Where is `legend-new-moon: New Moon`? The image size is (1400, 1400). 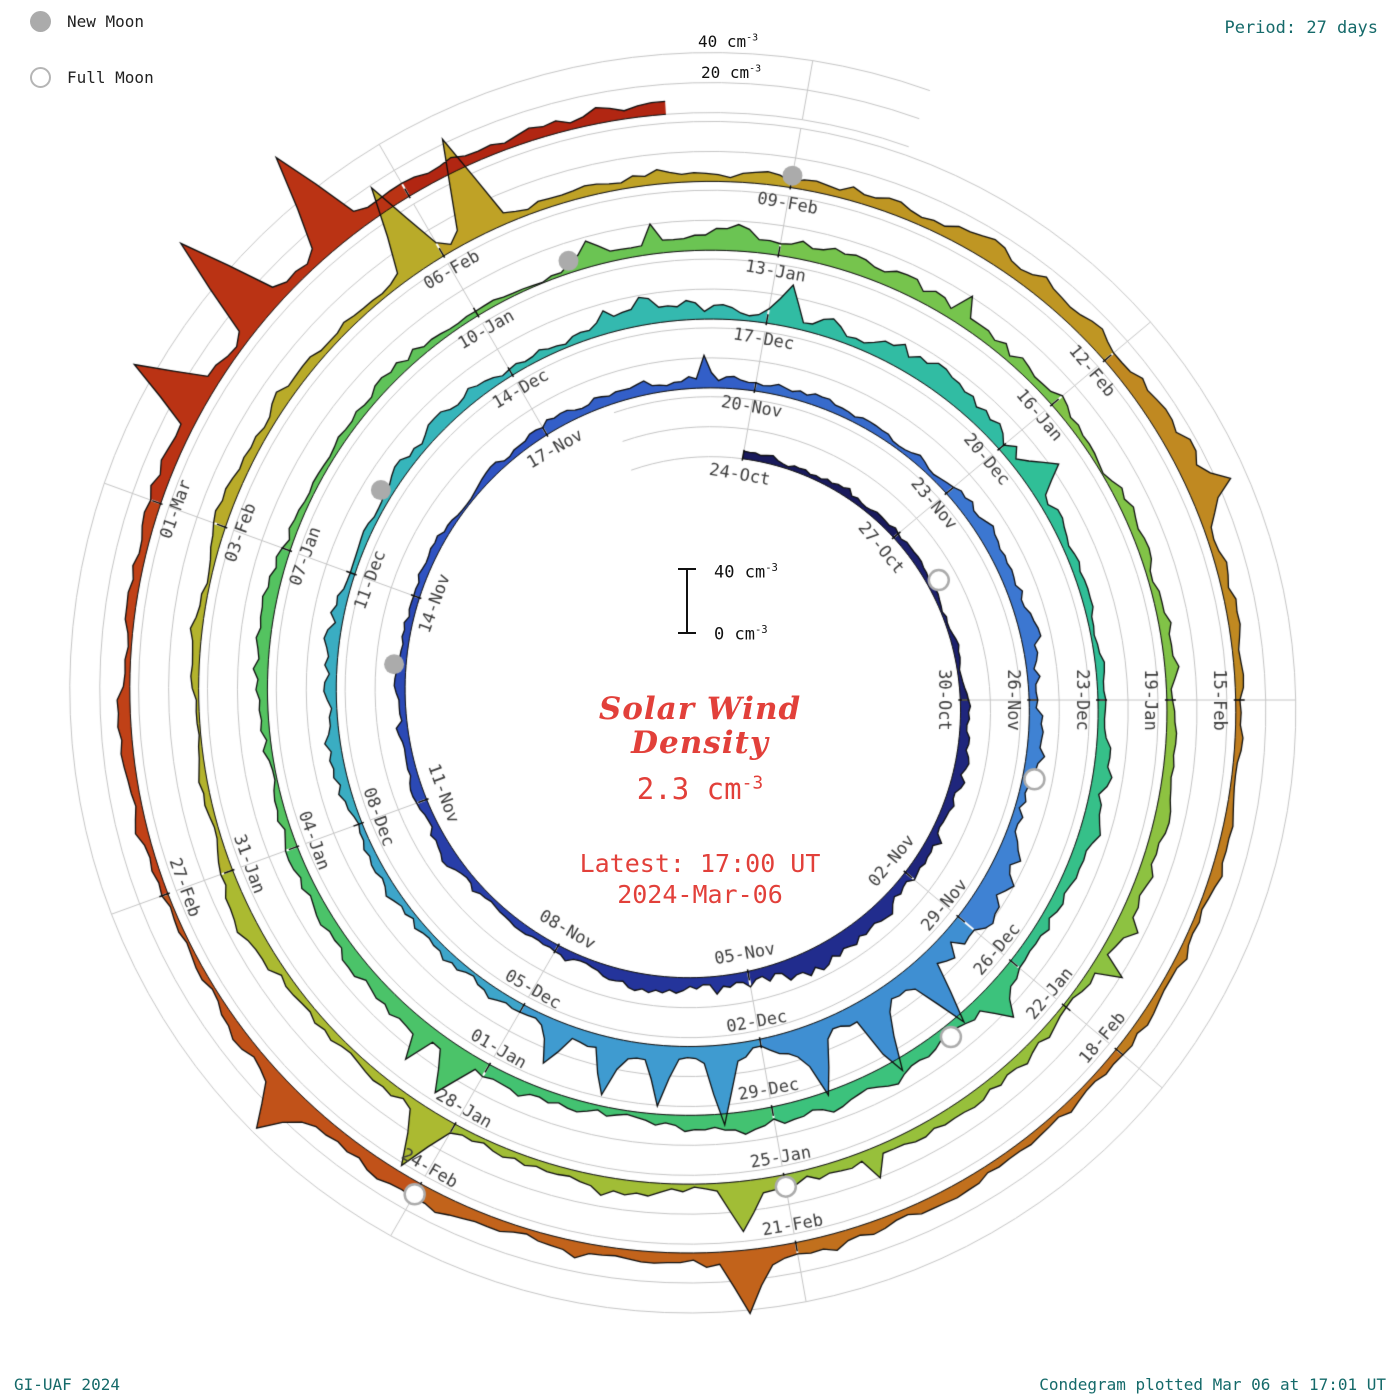
legend-new-moon: New Moon is located at coordinates (92, 21).